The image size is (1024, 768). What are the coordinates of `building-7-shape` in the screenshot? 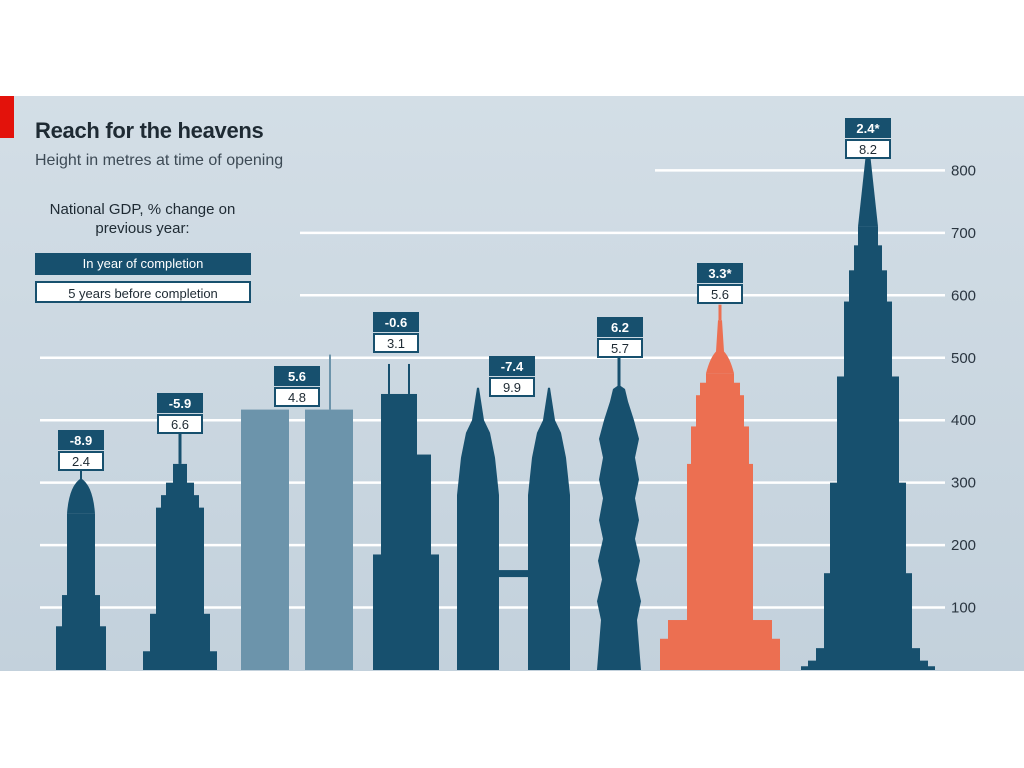 It's located at (720, 482).